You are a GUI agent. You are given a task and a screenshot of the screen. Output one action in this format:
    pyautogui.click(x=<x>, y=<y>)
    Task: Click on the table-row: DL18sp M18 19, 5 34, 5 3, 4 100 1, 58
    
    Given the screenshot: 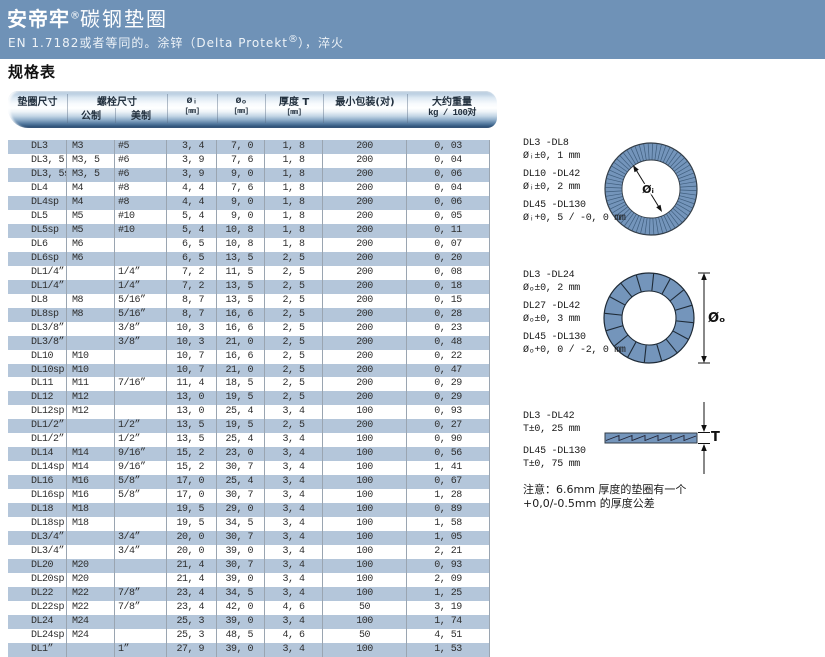 What is the action you would take?
    pyautogui.click(x=249, y=524)
    